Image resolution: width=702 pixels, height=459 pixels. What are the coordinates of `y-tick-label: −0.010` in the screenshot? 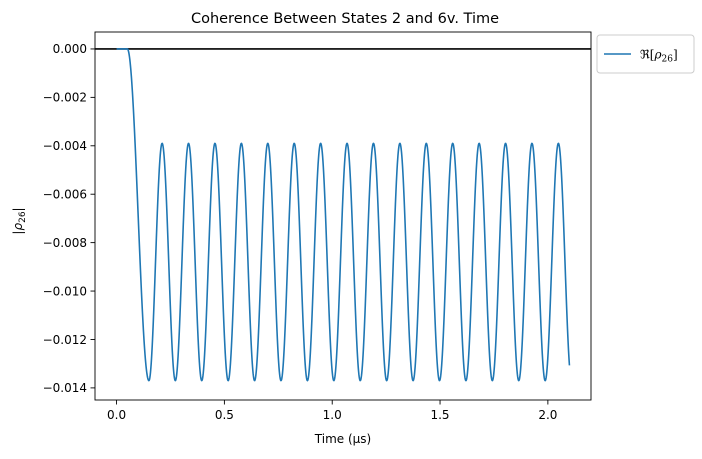 It's located at (65, 291).